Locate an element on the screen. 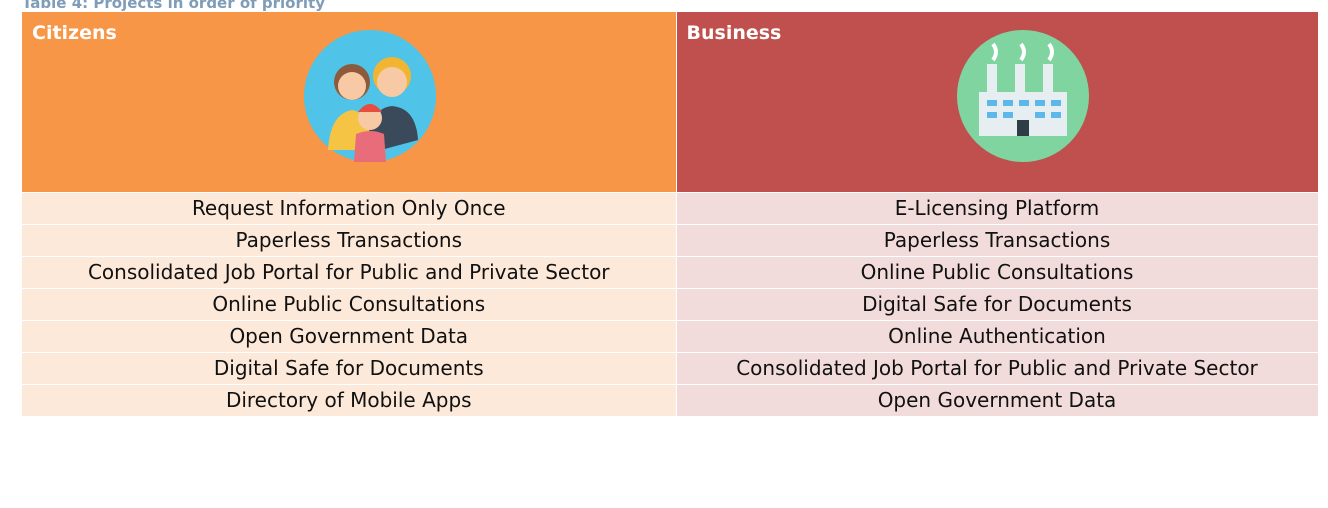 The height and width of the screenshot is (508, 1328). table-cell: E-Licensing Platform is located at coordinates (997, 208).